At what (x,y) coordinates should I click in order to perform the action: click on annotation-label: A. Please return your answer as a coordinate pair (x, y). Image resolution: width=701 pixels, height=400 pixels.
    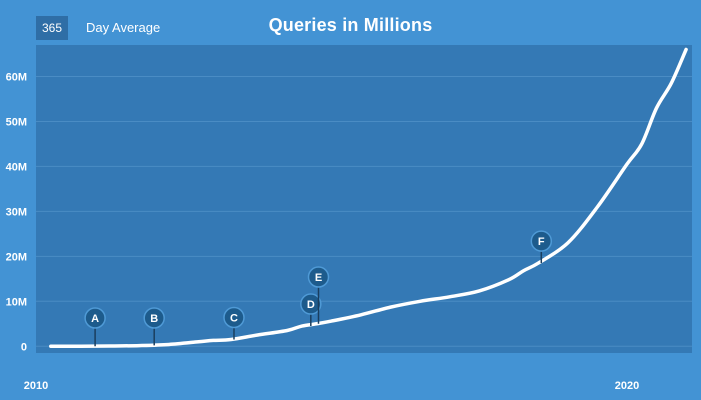
    Looking at the image, I should click on (95, 319).